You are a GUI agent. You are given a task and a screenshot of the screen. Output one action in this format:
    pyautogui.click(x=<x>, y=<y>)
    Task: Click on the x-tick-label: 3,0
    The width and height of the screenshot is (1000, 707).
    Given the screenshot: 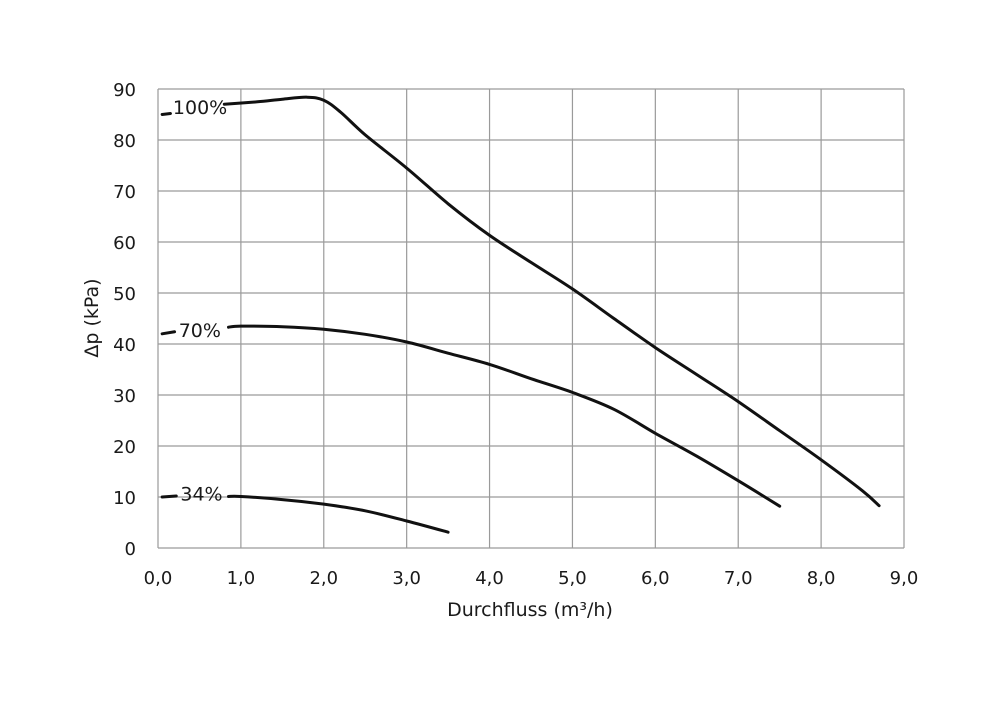 What is the action you would take?
    pyautogui.click(x=406, y=578)
    